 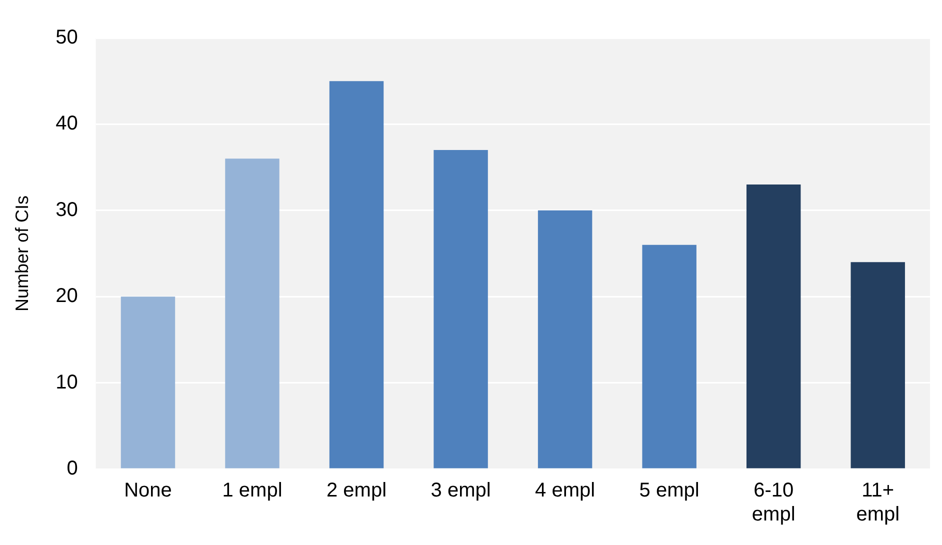 I want to click on y-tick-label: 50, so click(x=67, y=37).